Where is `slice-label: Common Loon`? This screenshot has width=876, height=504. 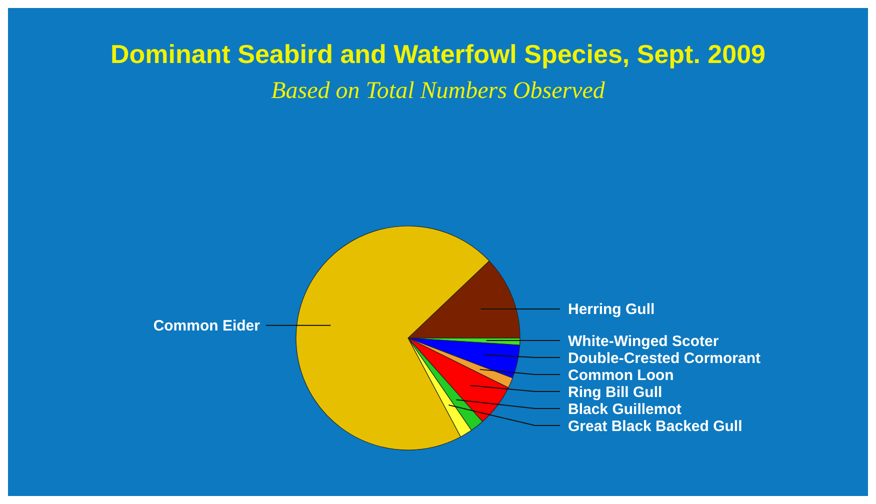 slice-label: Common Loon is located at coordinates (621, 375).